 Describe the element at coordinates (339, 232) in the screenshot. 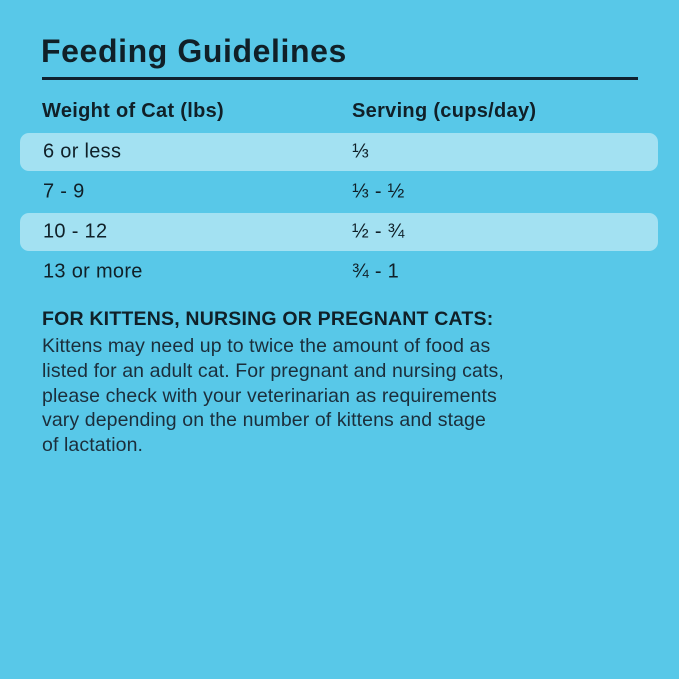

I see `table-row: 10 - 12 ½ - ¾` at that location.